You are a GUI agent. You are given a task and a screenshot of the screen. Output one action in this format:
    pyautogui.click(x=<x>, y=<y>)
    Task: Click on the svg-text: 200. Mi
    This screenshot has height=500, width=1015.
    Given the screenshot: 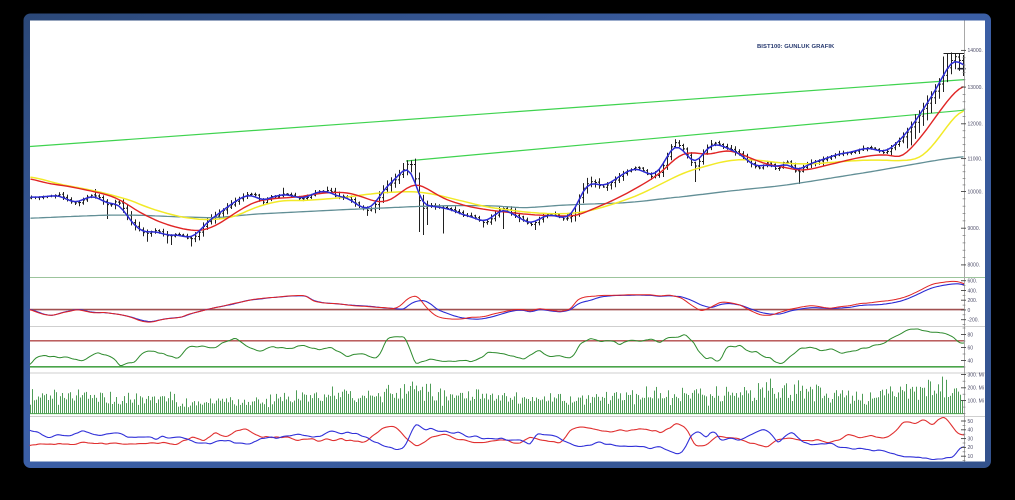 What is the action you would take?
    pyautogui.click(x=976, y=389)
    